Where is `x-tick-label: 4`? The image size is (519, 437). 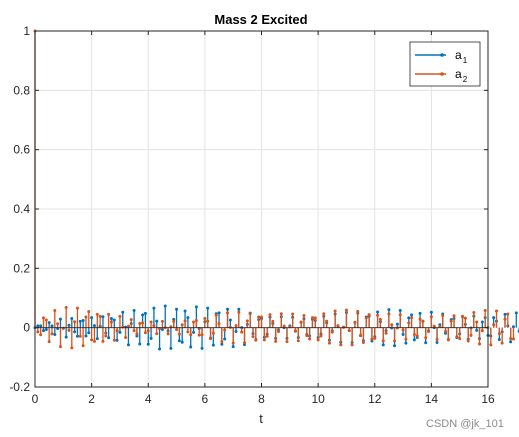
x-tick-label: 4 is located at coordinates (148, 399).